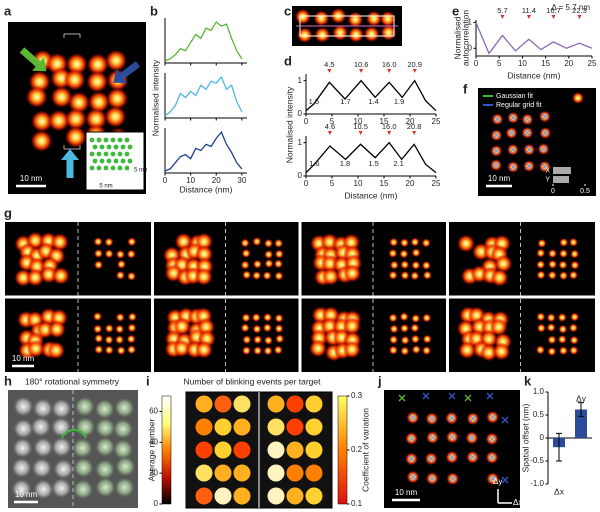 The height and width of the screenshot is (512, 600). I want to click on grid-cross, so click(505, 420).